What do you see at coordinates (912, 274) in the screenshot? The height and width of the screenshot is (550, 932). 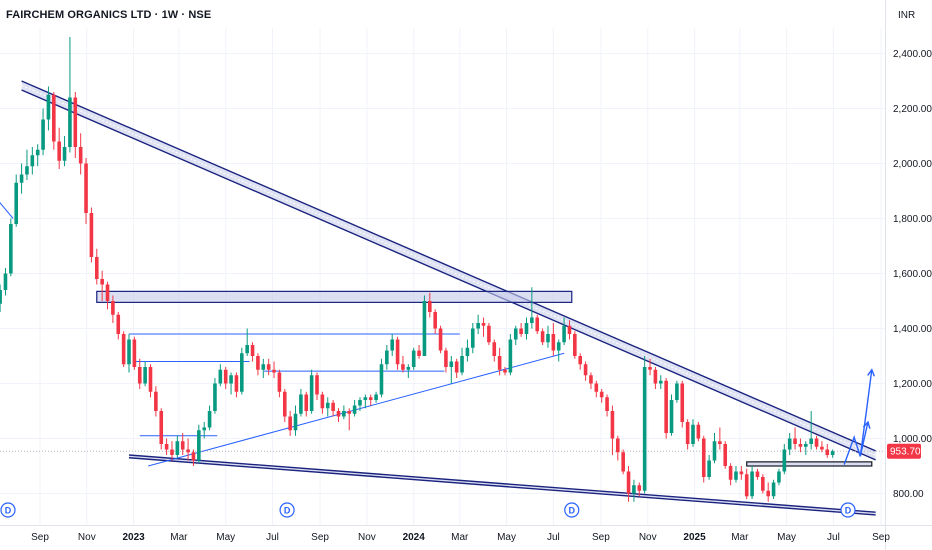 I see `price-tick-label: 1,600.00` at bounding box center [912, 274].